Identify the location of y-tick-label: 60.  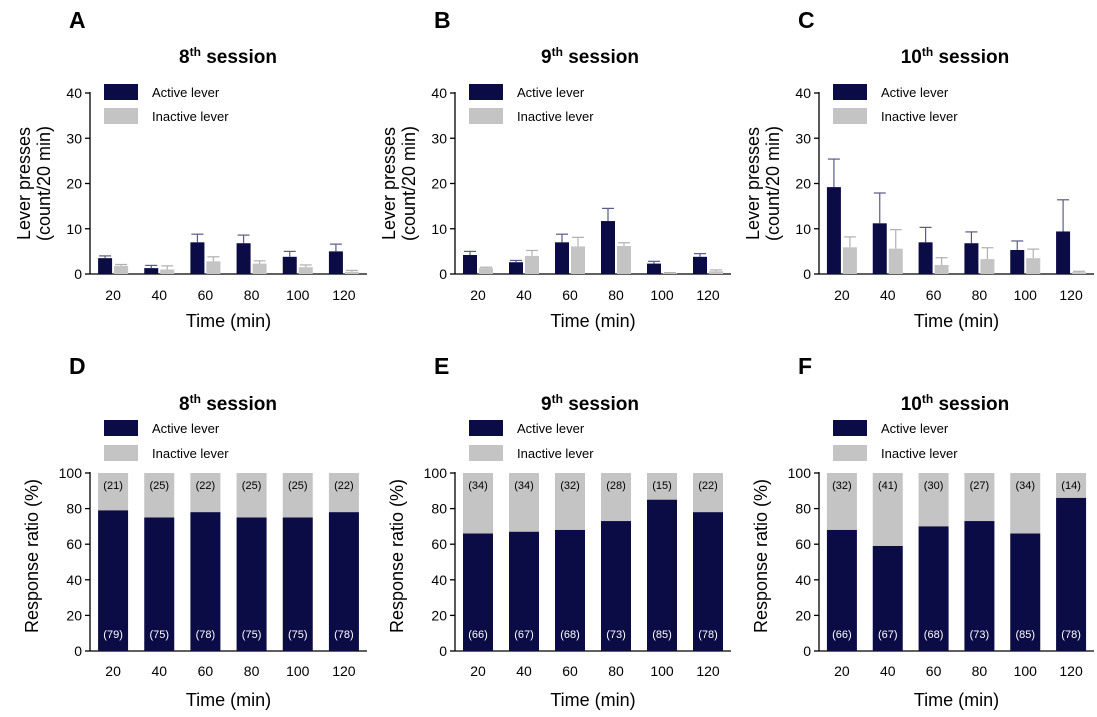
(803, 544).